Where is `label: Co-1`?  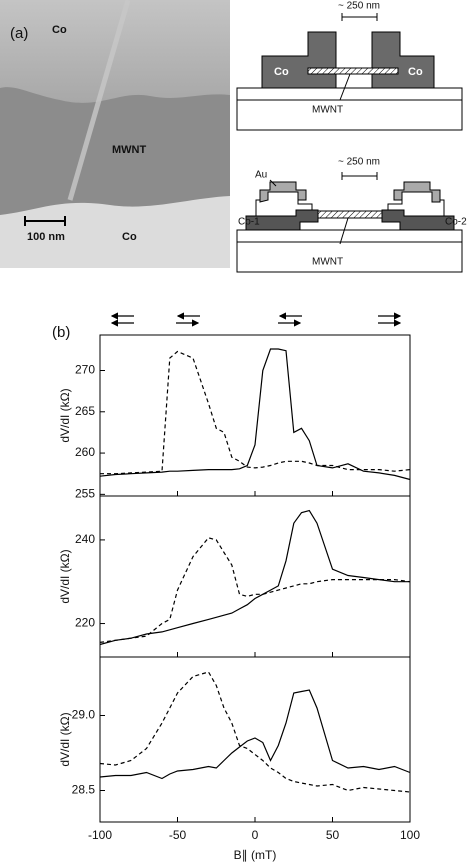
label: Co-1 is located at coordinates (249, 222).